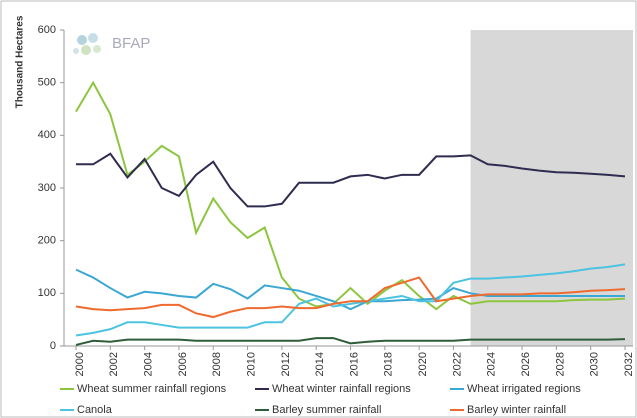 The image size is (637, 418). I want to click on logo-icon, so click(87, 44).